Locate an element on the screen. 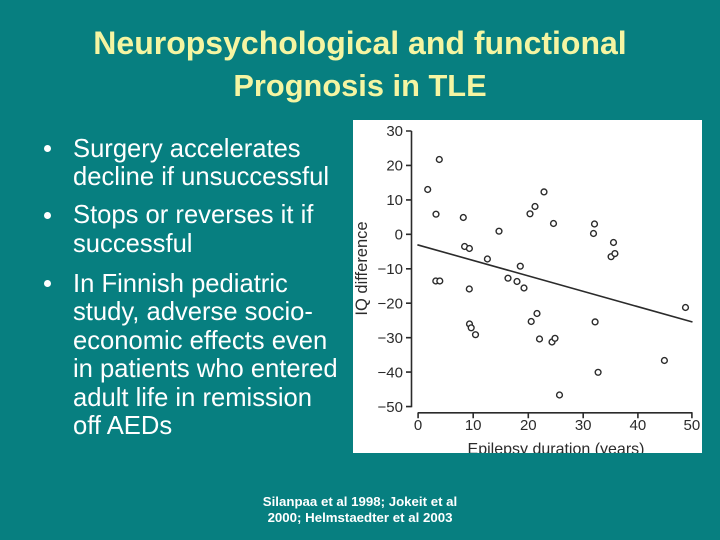 Image resolution: width=720 pixels, height=540 pixels. svg-text: Epilepsy duration (years) is located at coordinates (556, 447).